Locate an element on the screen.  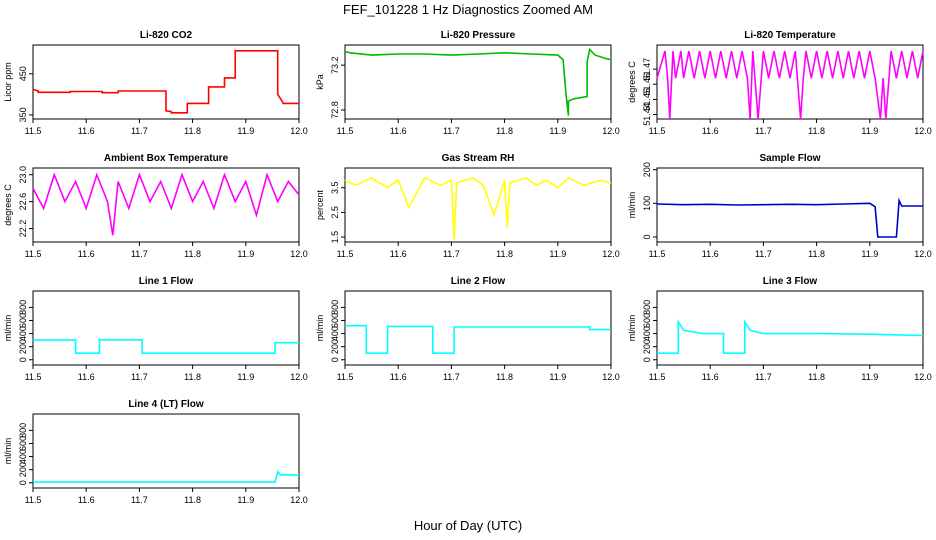
panel-title: Line 3 Flow is located at coordinates (790, 281).